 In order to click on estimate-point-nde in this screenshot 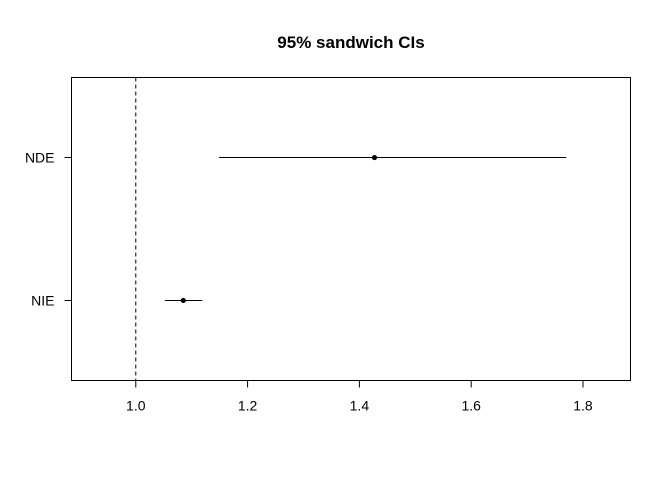, I will do `click(374, 157)`.